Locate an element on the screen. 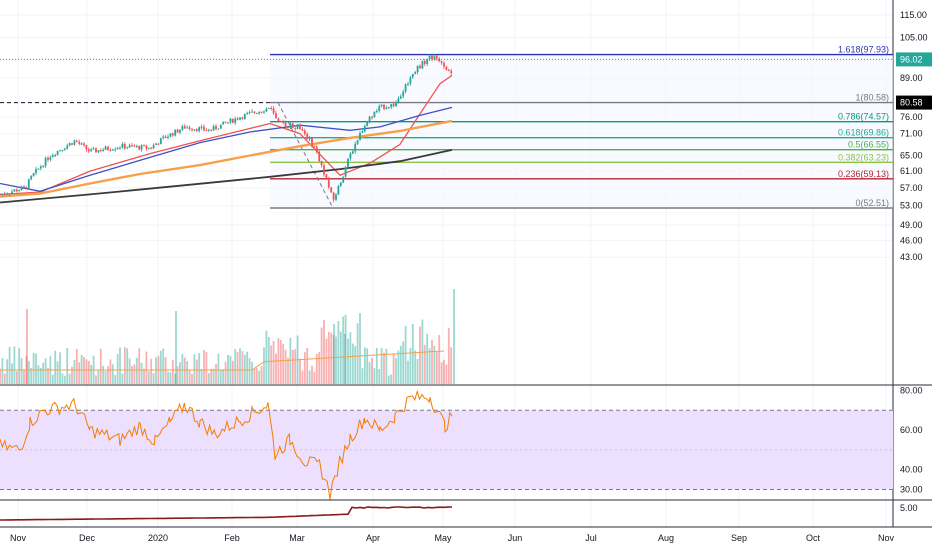  marked-price-badge is located at coordinates (914, 102).